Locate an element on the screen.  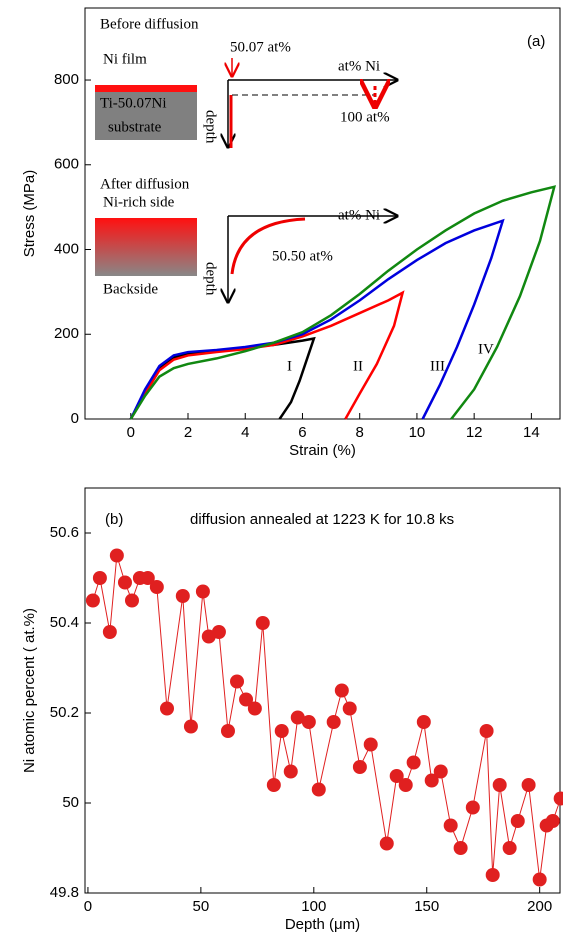
x-tick-label: 2 is located at coordinates (188, 432).